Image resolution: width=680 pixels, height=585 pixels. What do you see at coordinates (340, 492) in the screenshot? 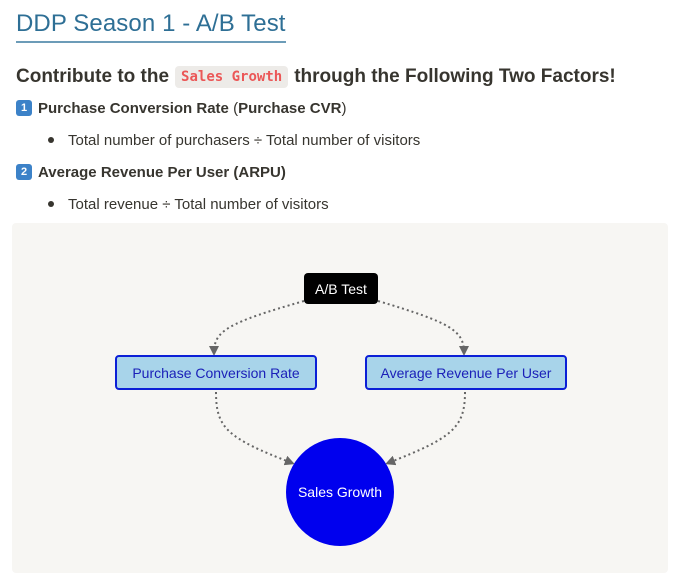
I see `node-sales-growth: Sales Growth` at bounding box center [340, 492].